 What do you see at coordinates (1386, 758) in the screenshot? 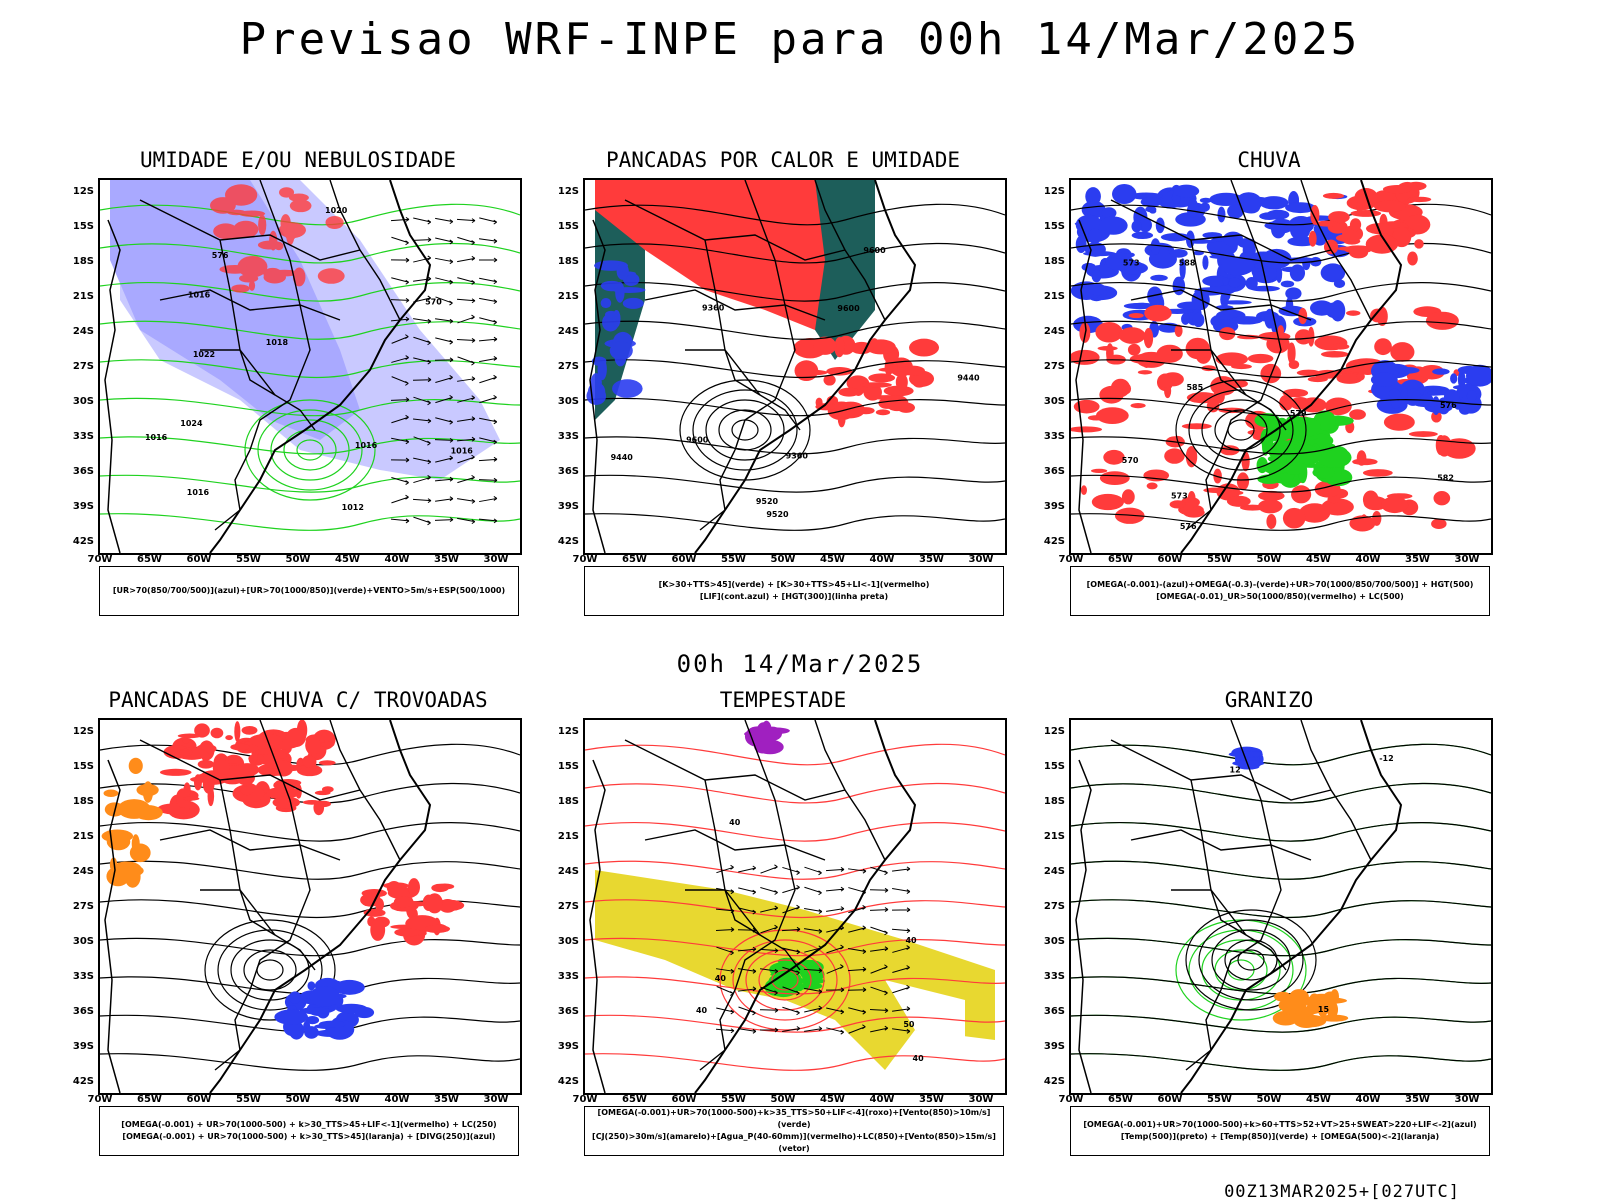
I see `contour-label: -12` at bounding box center [1386, 758].